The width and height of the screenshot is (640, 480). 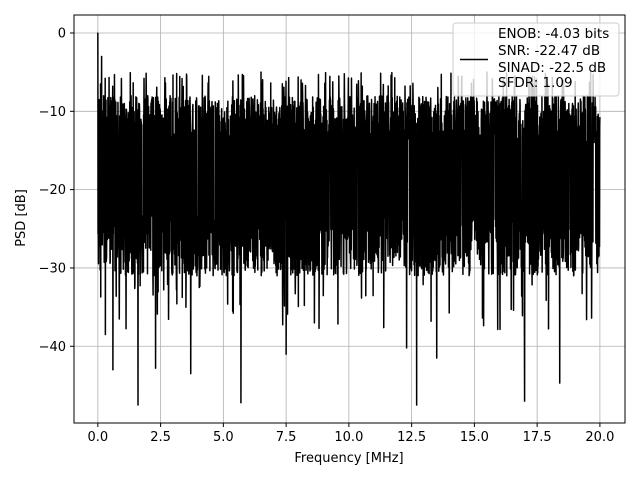 I want to click on y-tick-label: 0, so click(x=62, y=34).